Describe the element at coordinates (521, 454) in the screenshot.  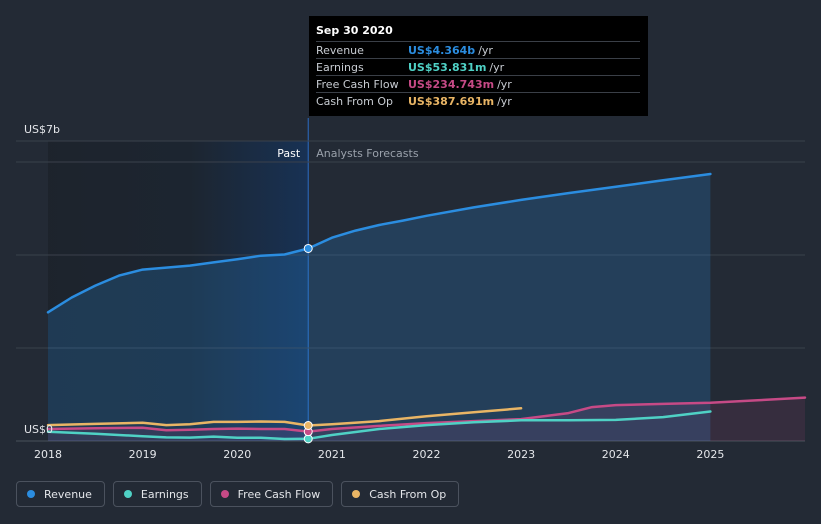
I see `x-tick-label: 2023` at that location.